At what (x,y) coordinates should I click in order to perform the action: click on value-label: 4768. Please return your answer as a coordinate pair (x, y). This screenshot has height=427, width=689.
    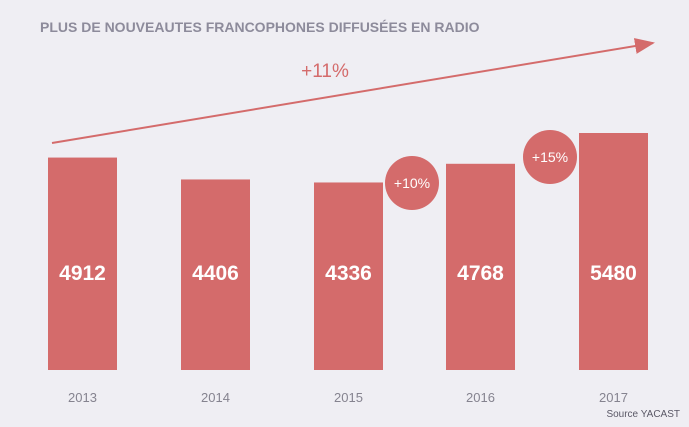
    Looking at the image, I should click on (480, 273).